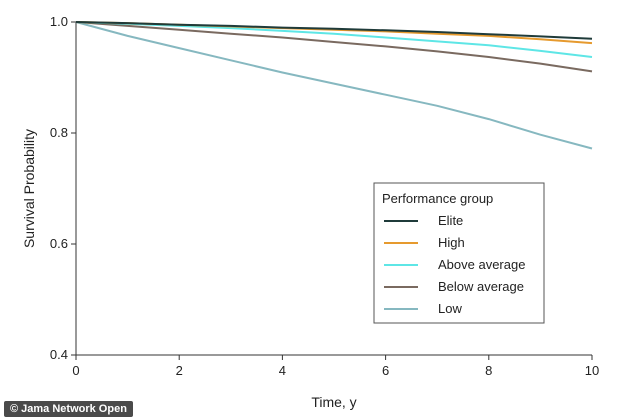  I want to click on legend-title: Performance group, so click(437, 198).